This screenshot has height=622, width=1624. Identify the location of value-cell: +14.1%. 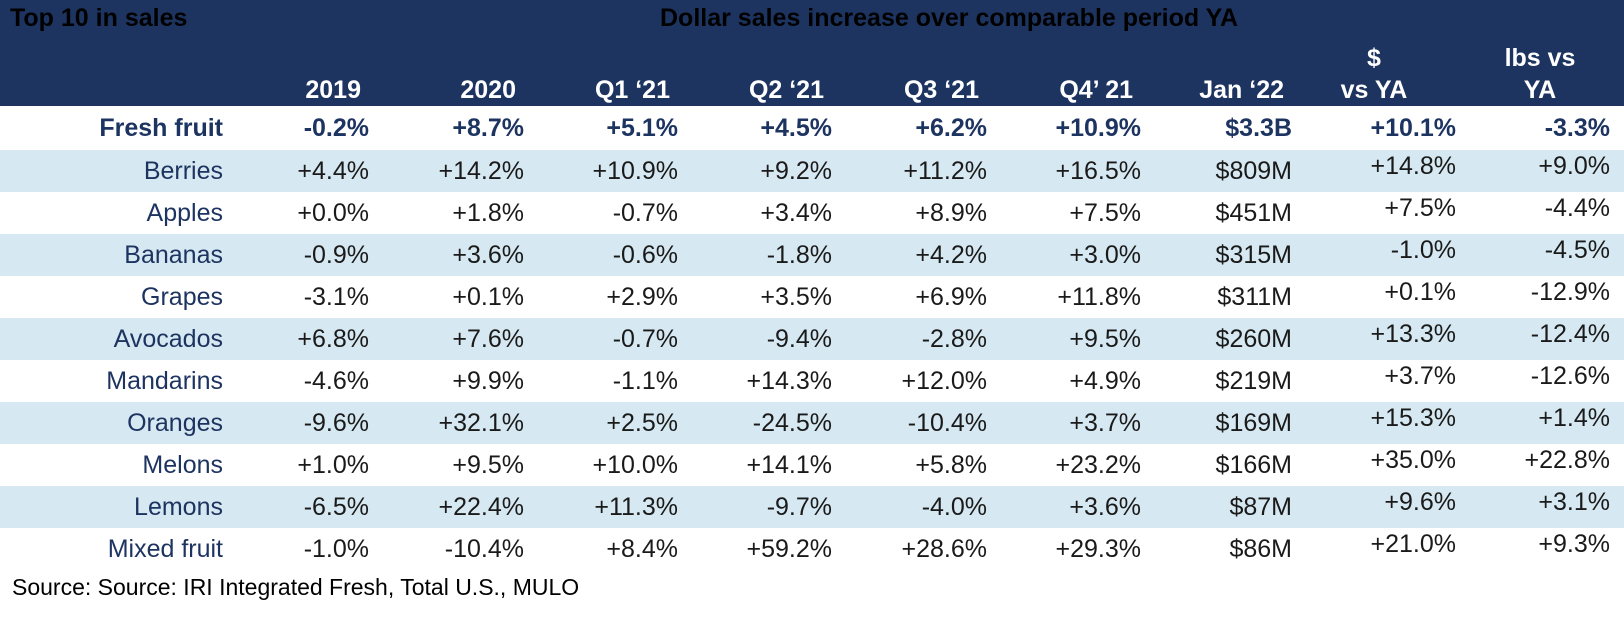
(789, 464).